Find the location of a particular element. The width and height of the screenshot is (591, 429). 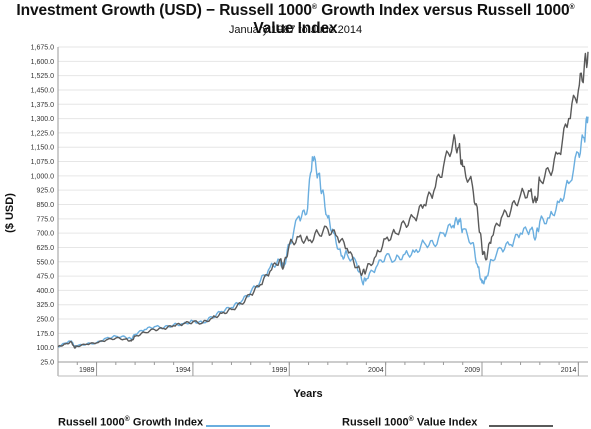

title-registered-mark-2: ® is located at coordinates (572, 7).